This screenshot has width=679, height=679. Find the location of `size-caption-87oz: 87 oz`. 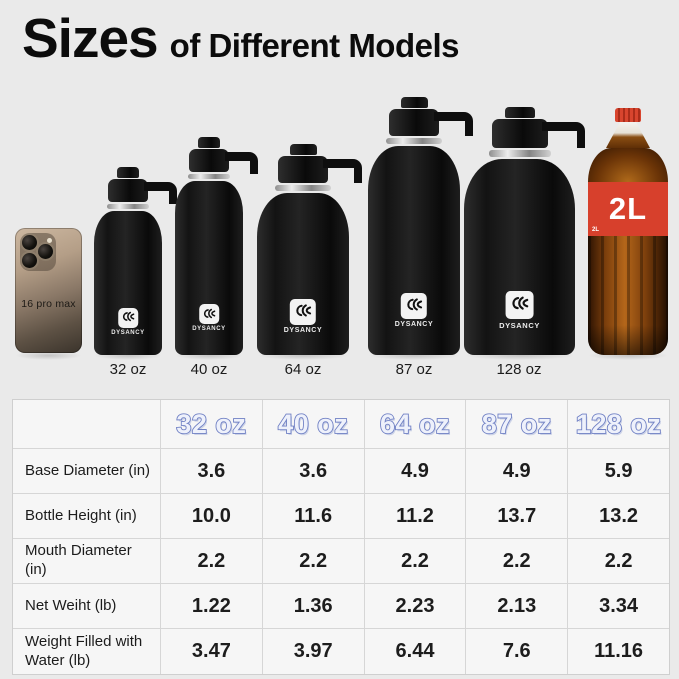

size-caption-87oz: 87 oz is located at coordinates (414, 369).